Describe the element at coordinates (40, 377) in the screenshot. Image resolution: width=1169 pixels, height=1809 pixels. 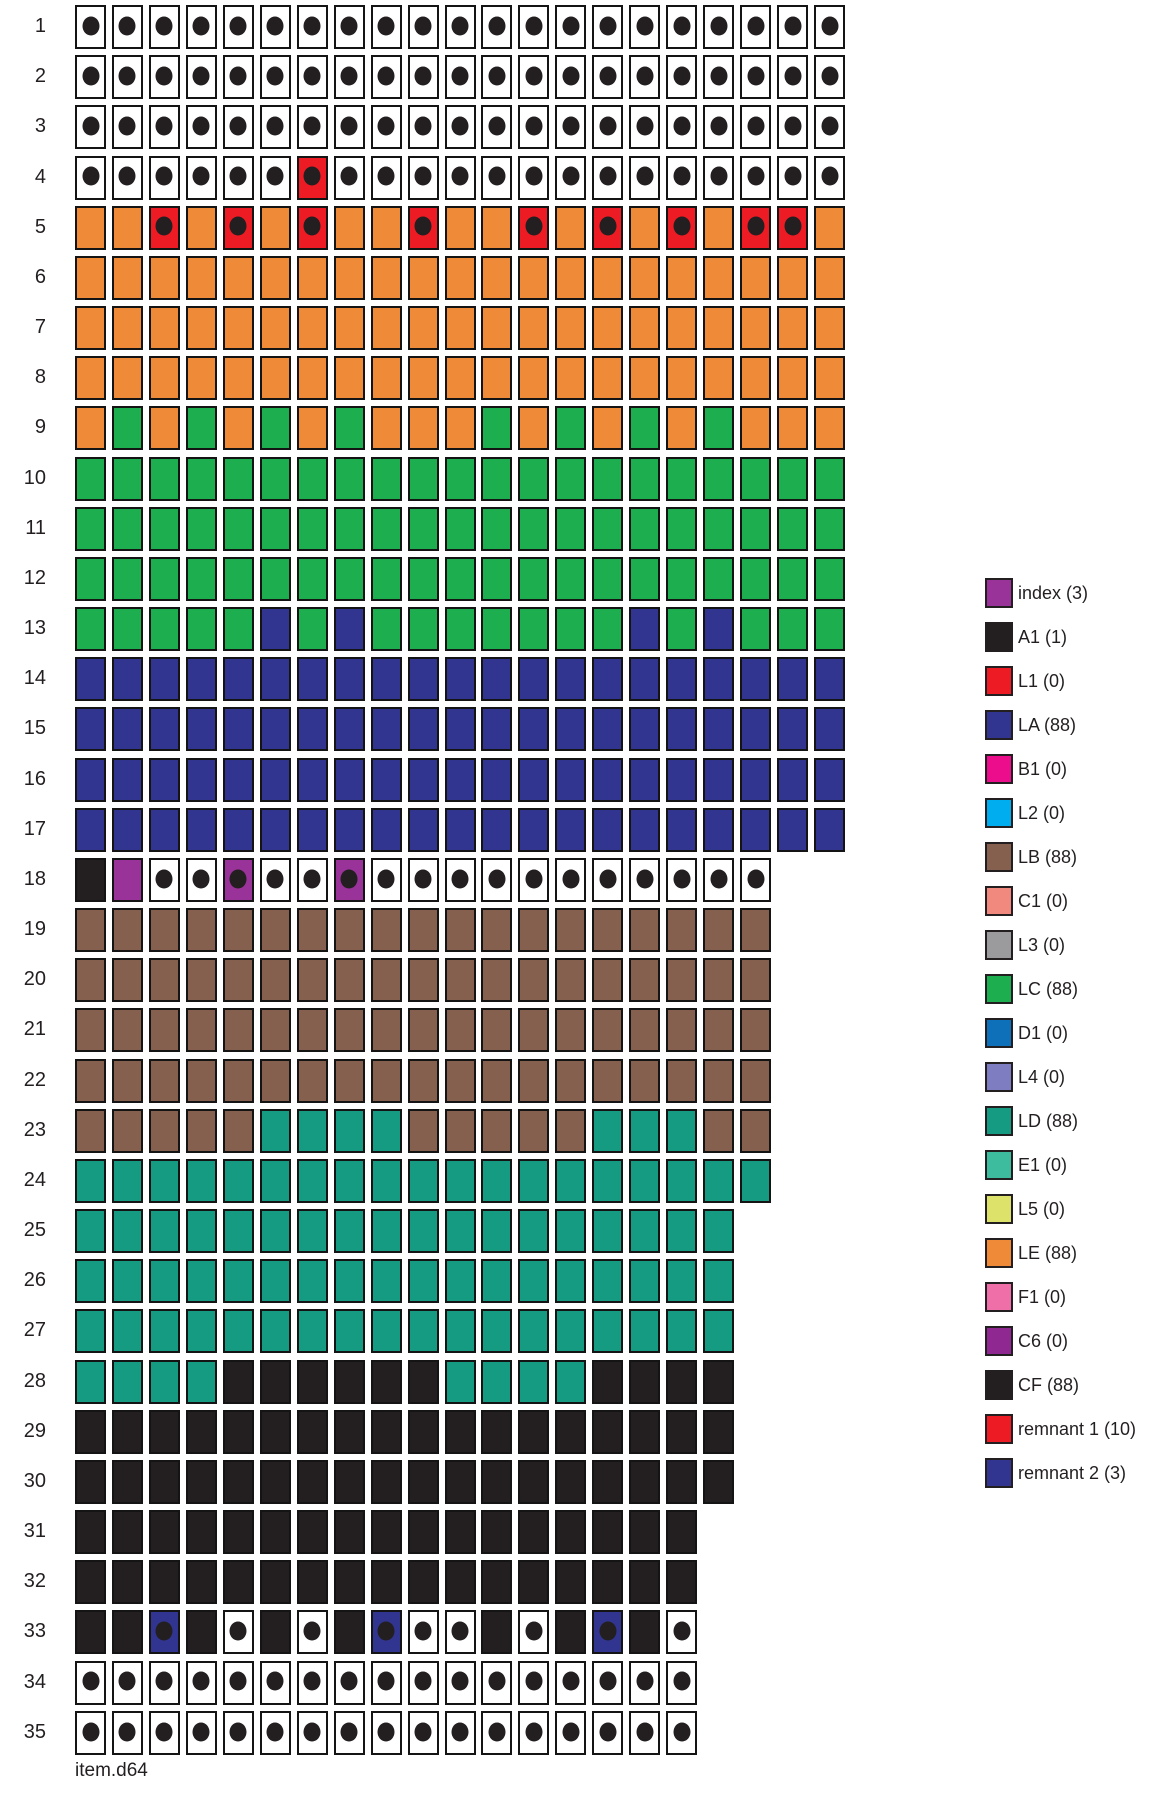
I see `track-label: 8` at that location.